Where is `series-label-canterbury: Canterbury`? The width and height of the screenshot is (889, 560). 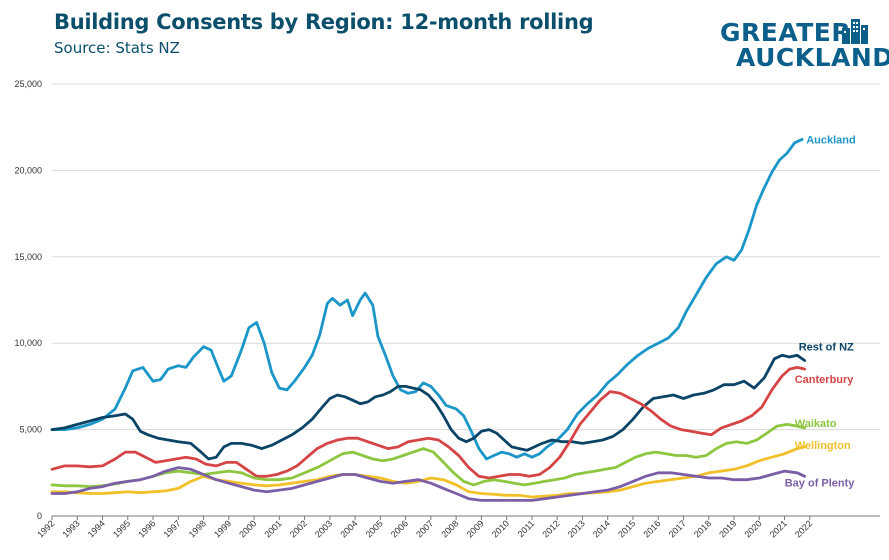
series-label-canterbury: Canterbury is located at coordinates (825, 380).